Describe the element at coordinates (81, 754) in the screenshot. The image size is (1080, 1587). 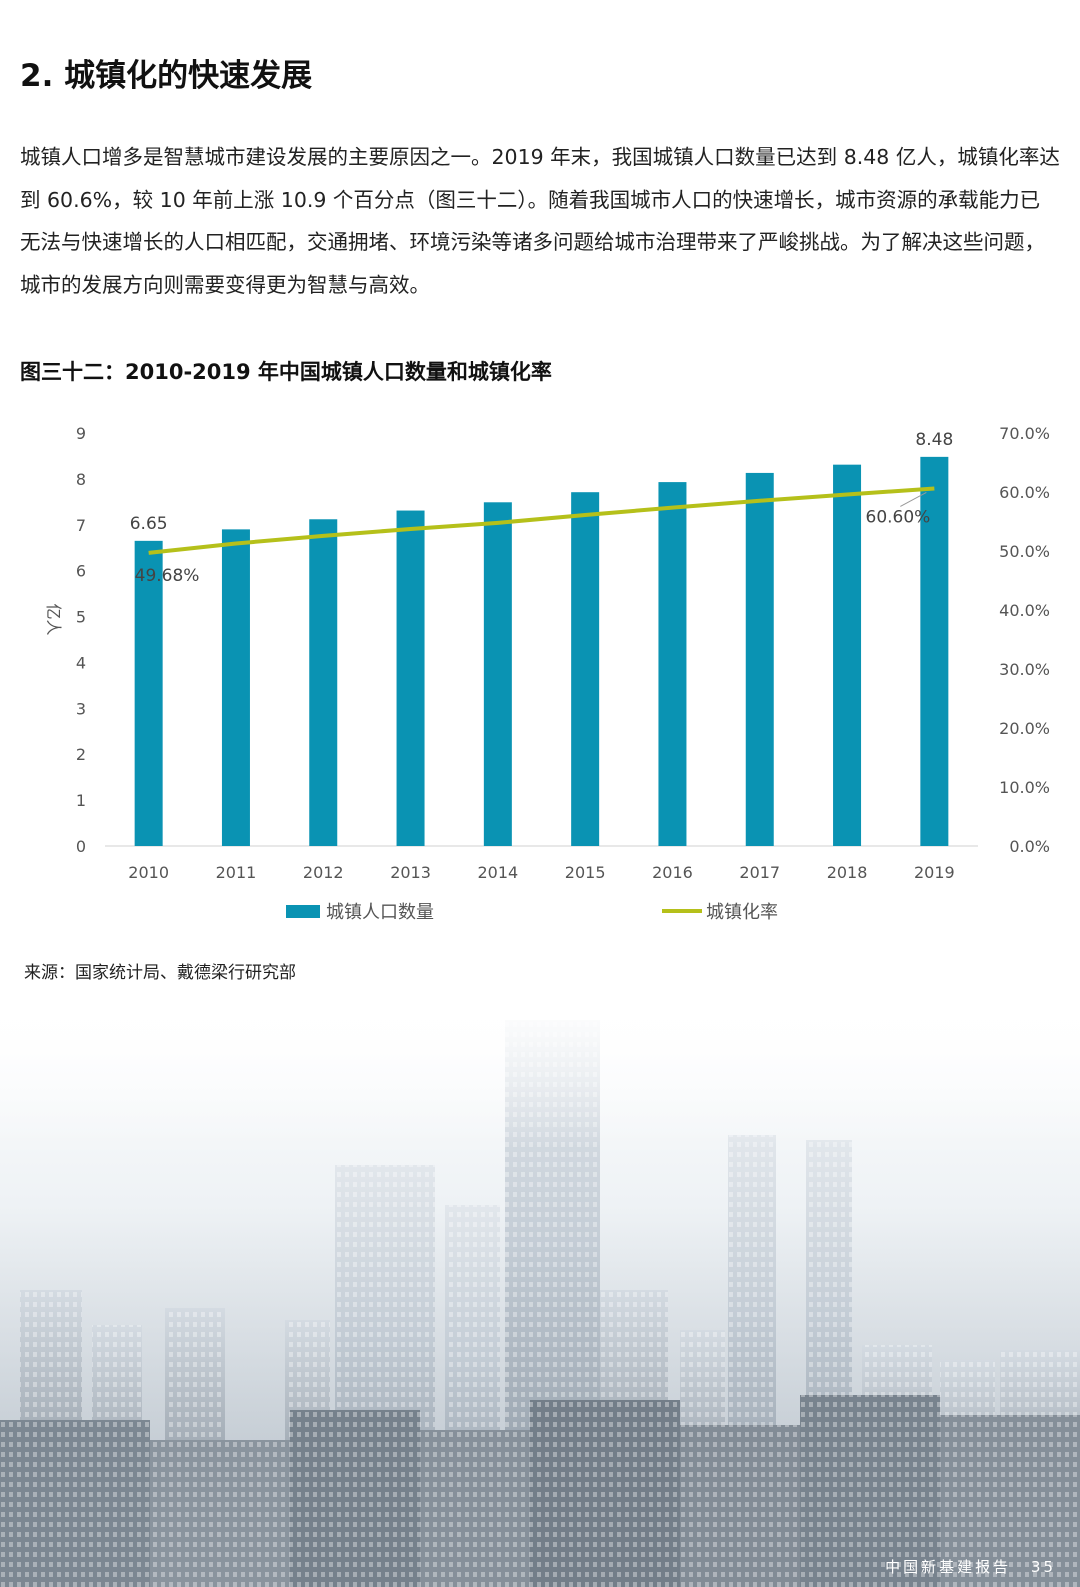
I see `left-tick-label: 2` at that location.